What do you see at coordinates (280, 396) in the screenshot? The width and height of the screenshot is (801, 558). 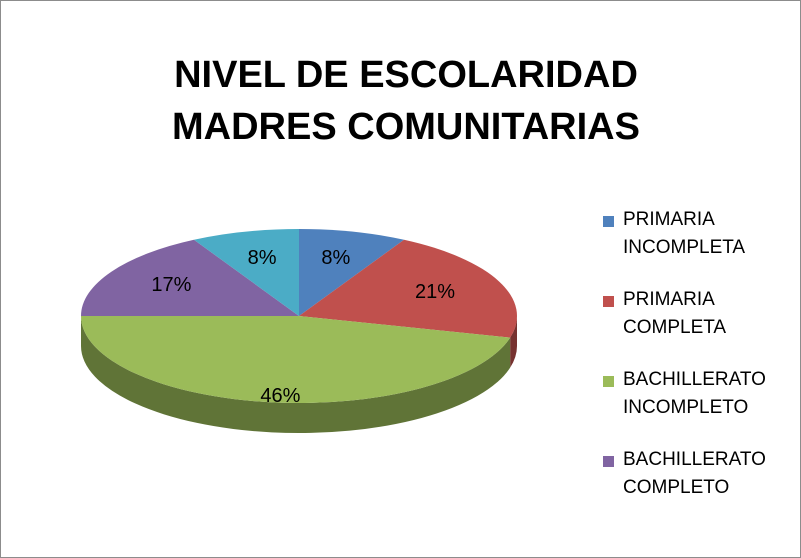 I see `data-label: 46%` at bounding box center [280, 396].